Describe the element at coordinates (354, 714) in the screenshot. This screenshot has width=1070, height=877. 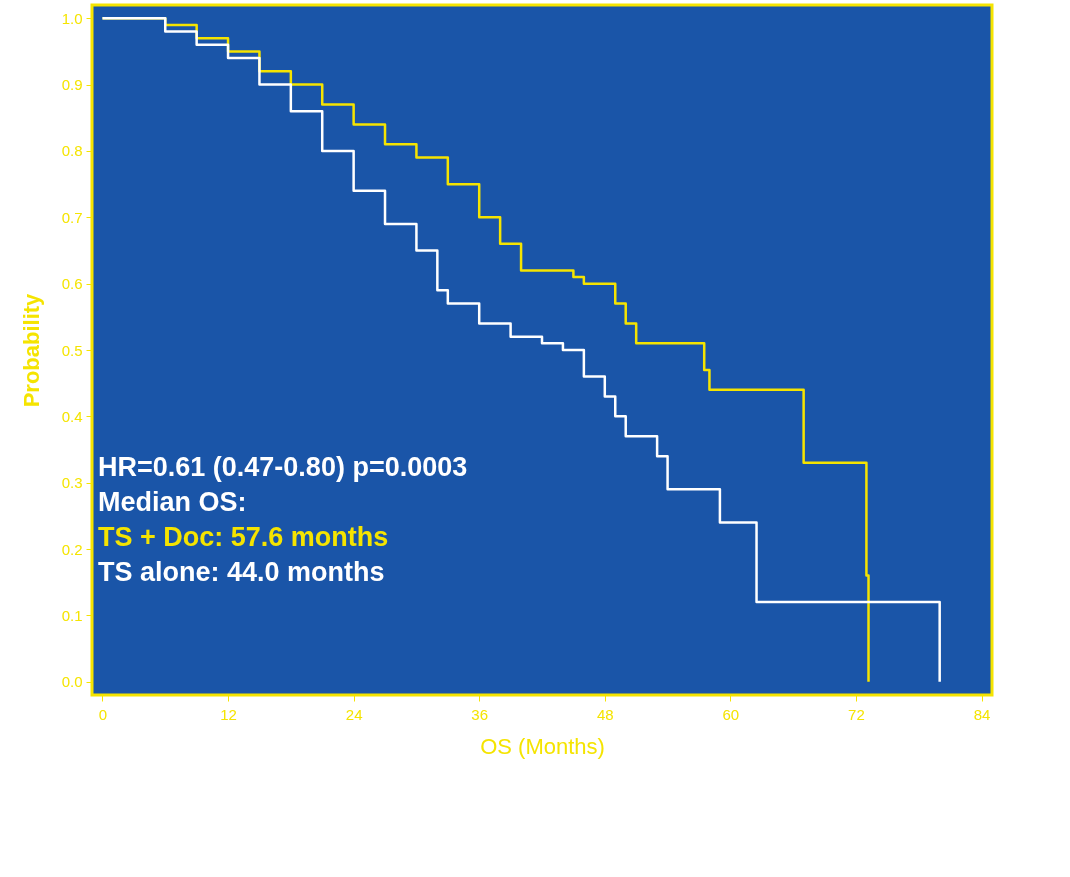
I see `x-tick-label: 24` at that location.